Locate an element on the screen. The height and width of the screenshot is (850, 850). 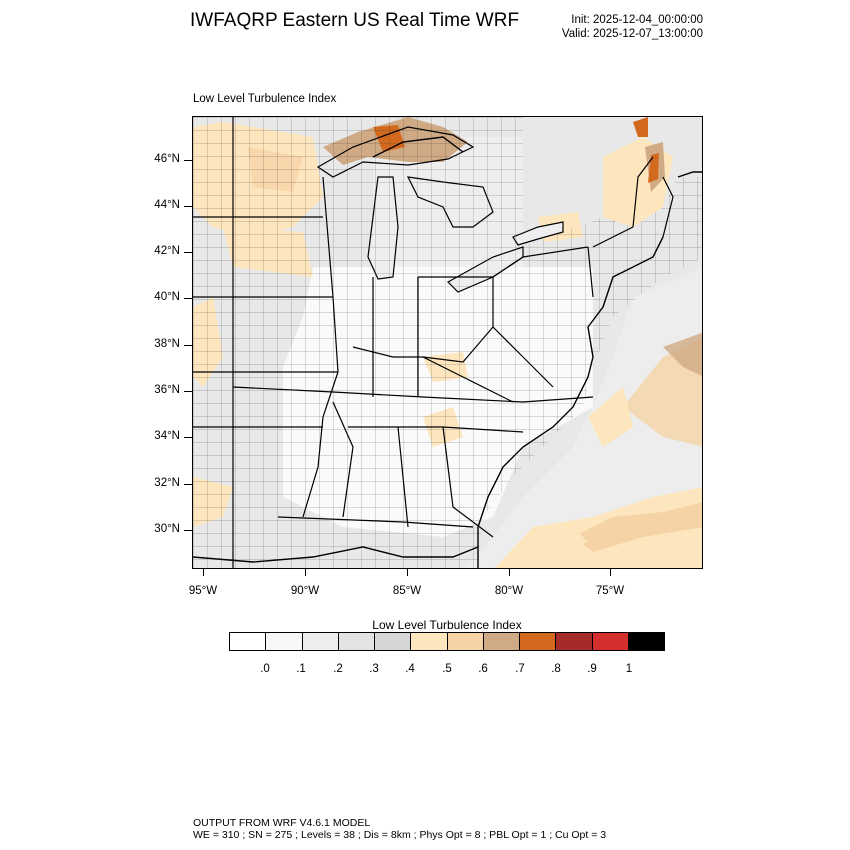
legend-tick-label: .4 is located at coordinates (410, 669).